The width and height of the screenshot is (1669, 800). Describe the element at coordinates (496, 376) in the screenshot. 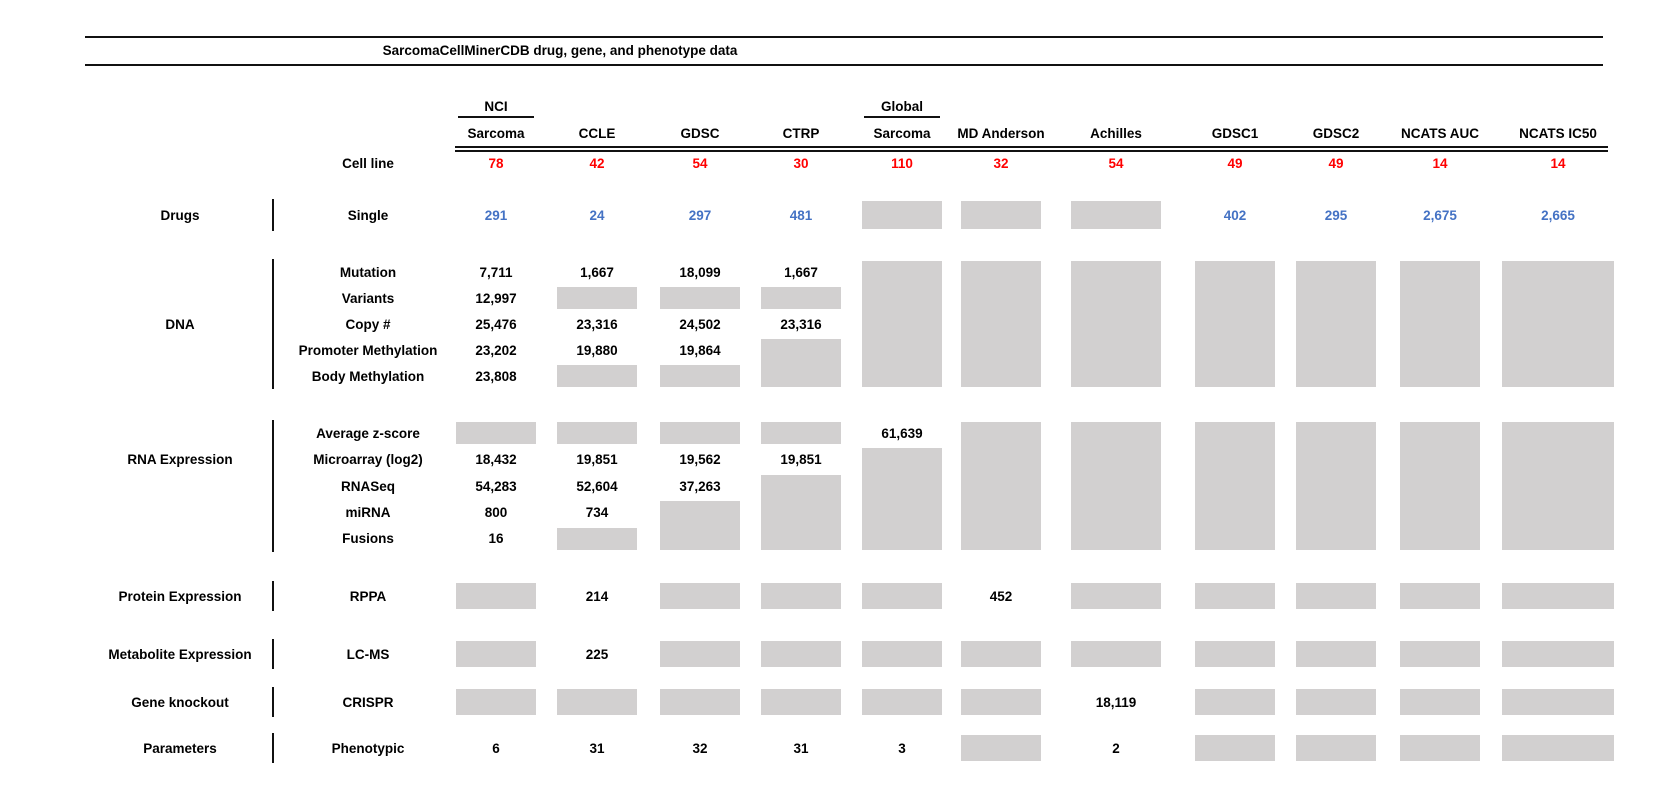

I see `cell-value: 23,808` at that location.